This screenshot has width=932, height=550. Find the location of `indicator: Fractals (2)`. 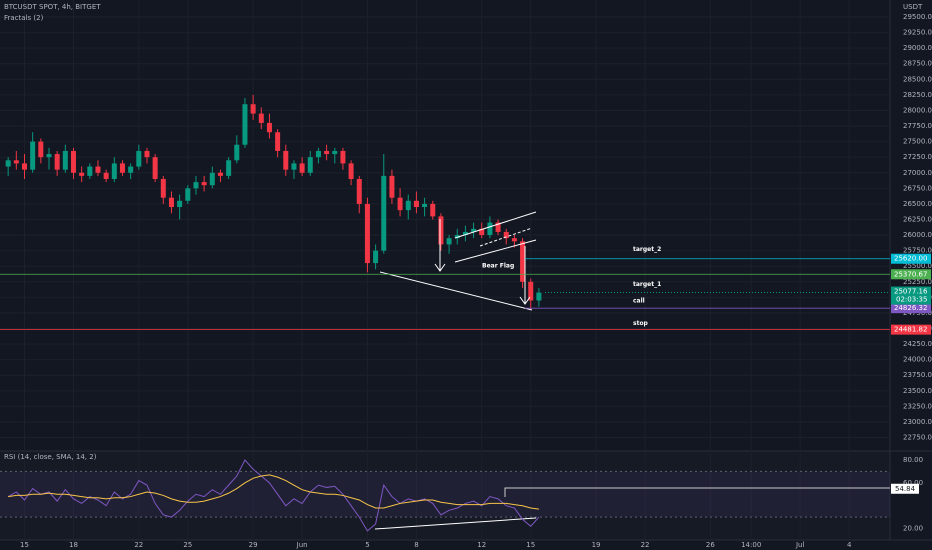

indicator: Fractals (2) is located at coordinates (24, 18).